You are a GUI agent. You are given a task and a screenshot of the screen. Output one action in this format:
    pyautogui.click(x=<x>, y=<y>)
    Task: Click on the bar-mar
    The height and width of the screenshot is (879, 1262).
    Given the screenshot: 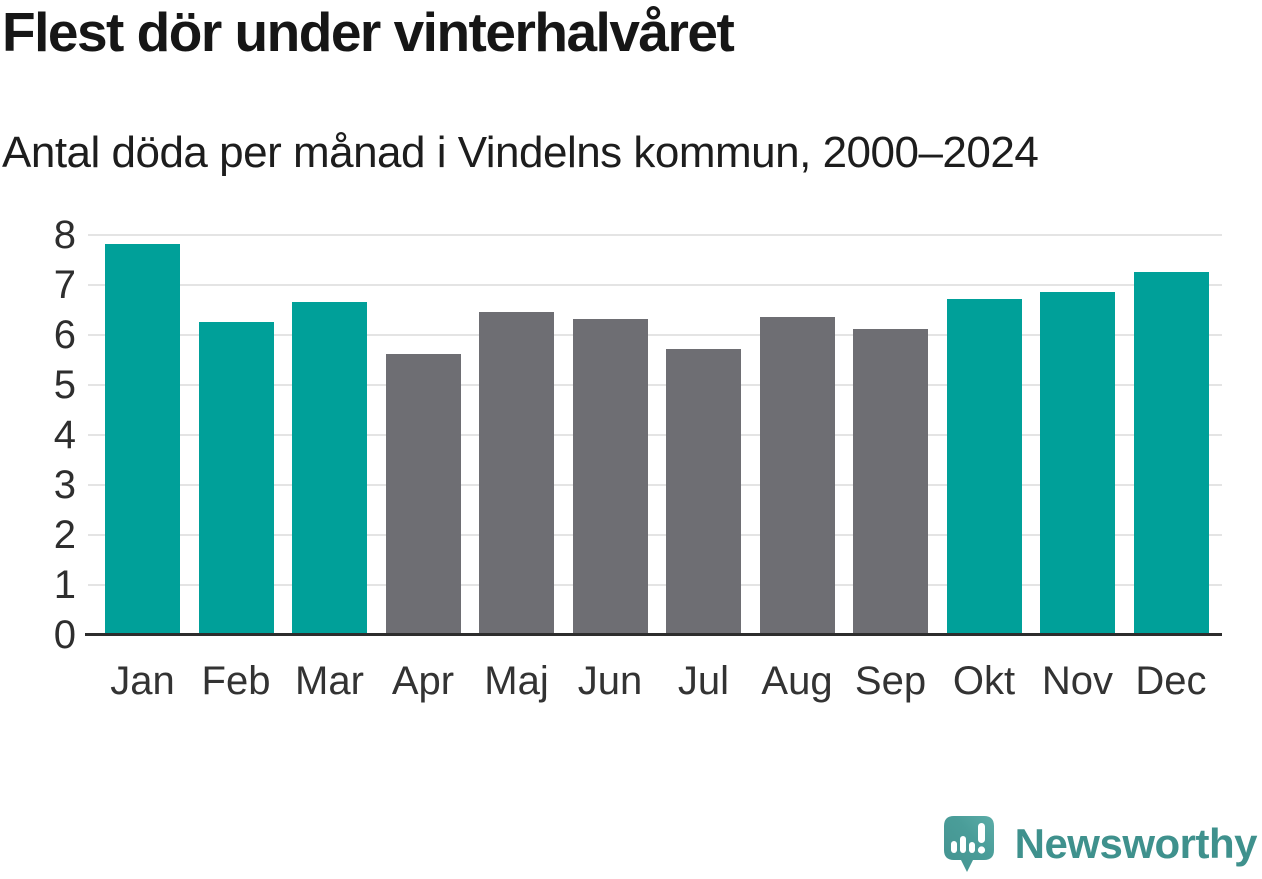 What is the action you would take?
    pyautogui.click(x=329, y=467)
    